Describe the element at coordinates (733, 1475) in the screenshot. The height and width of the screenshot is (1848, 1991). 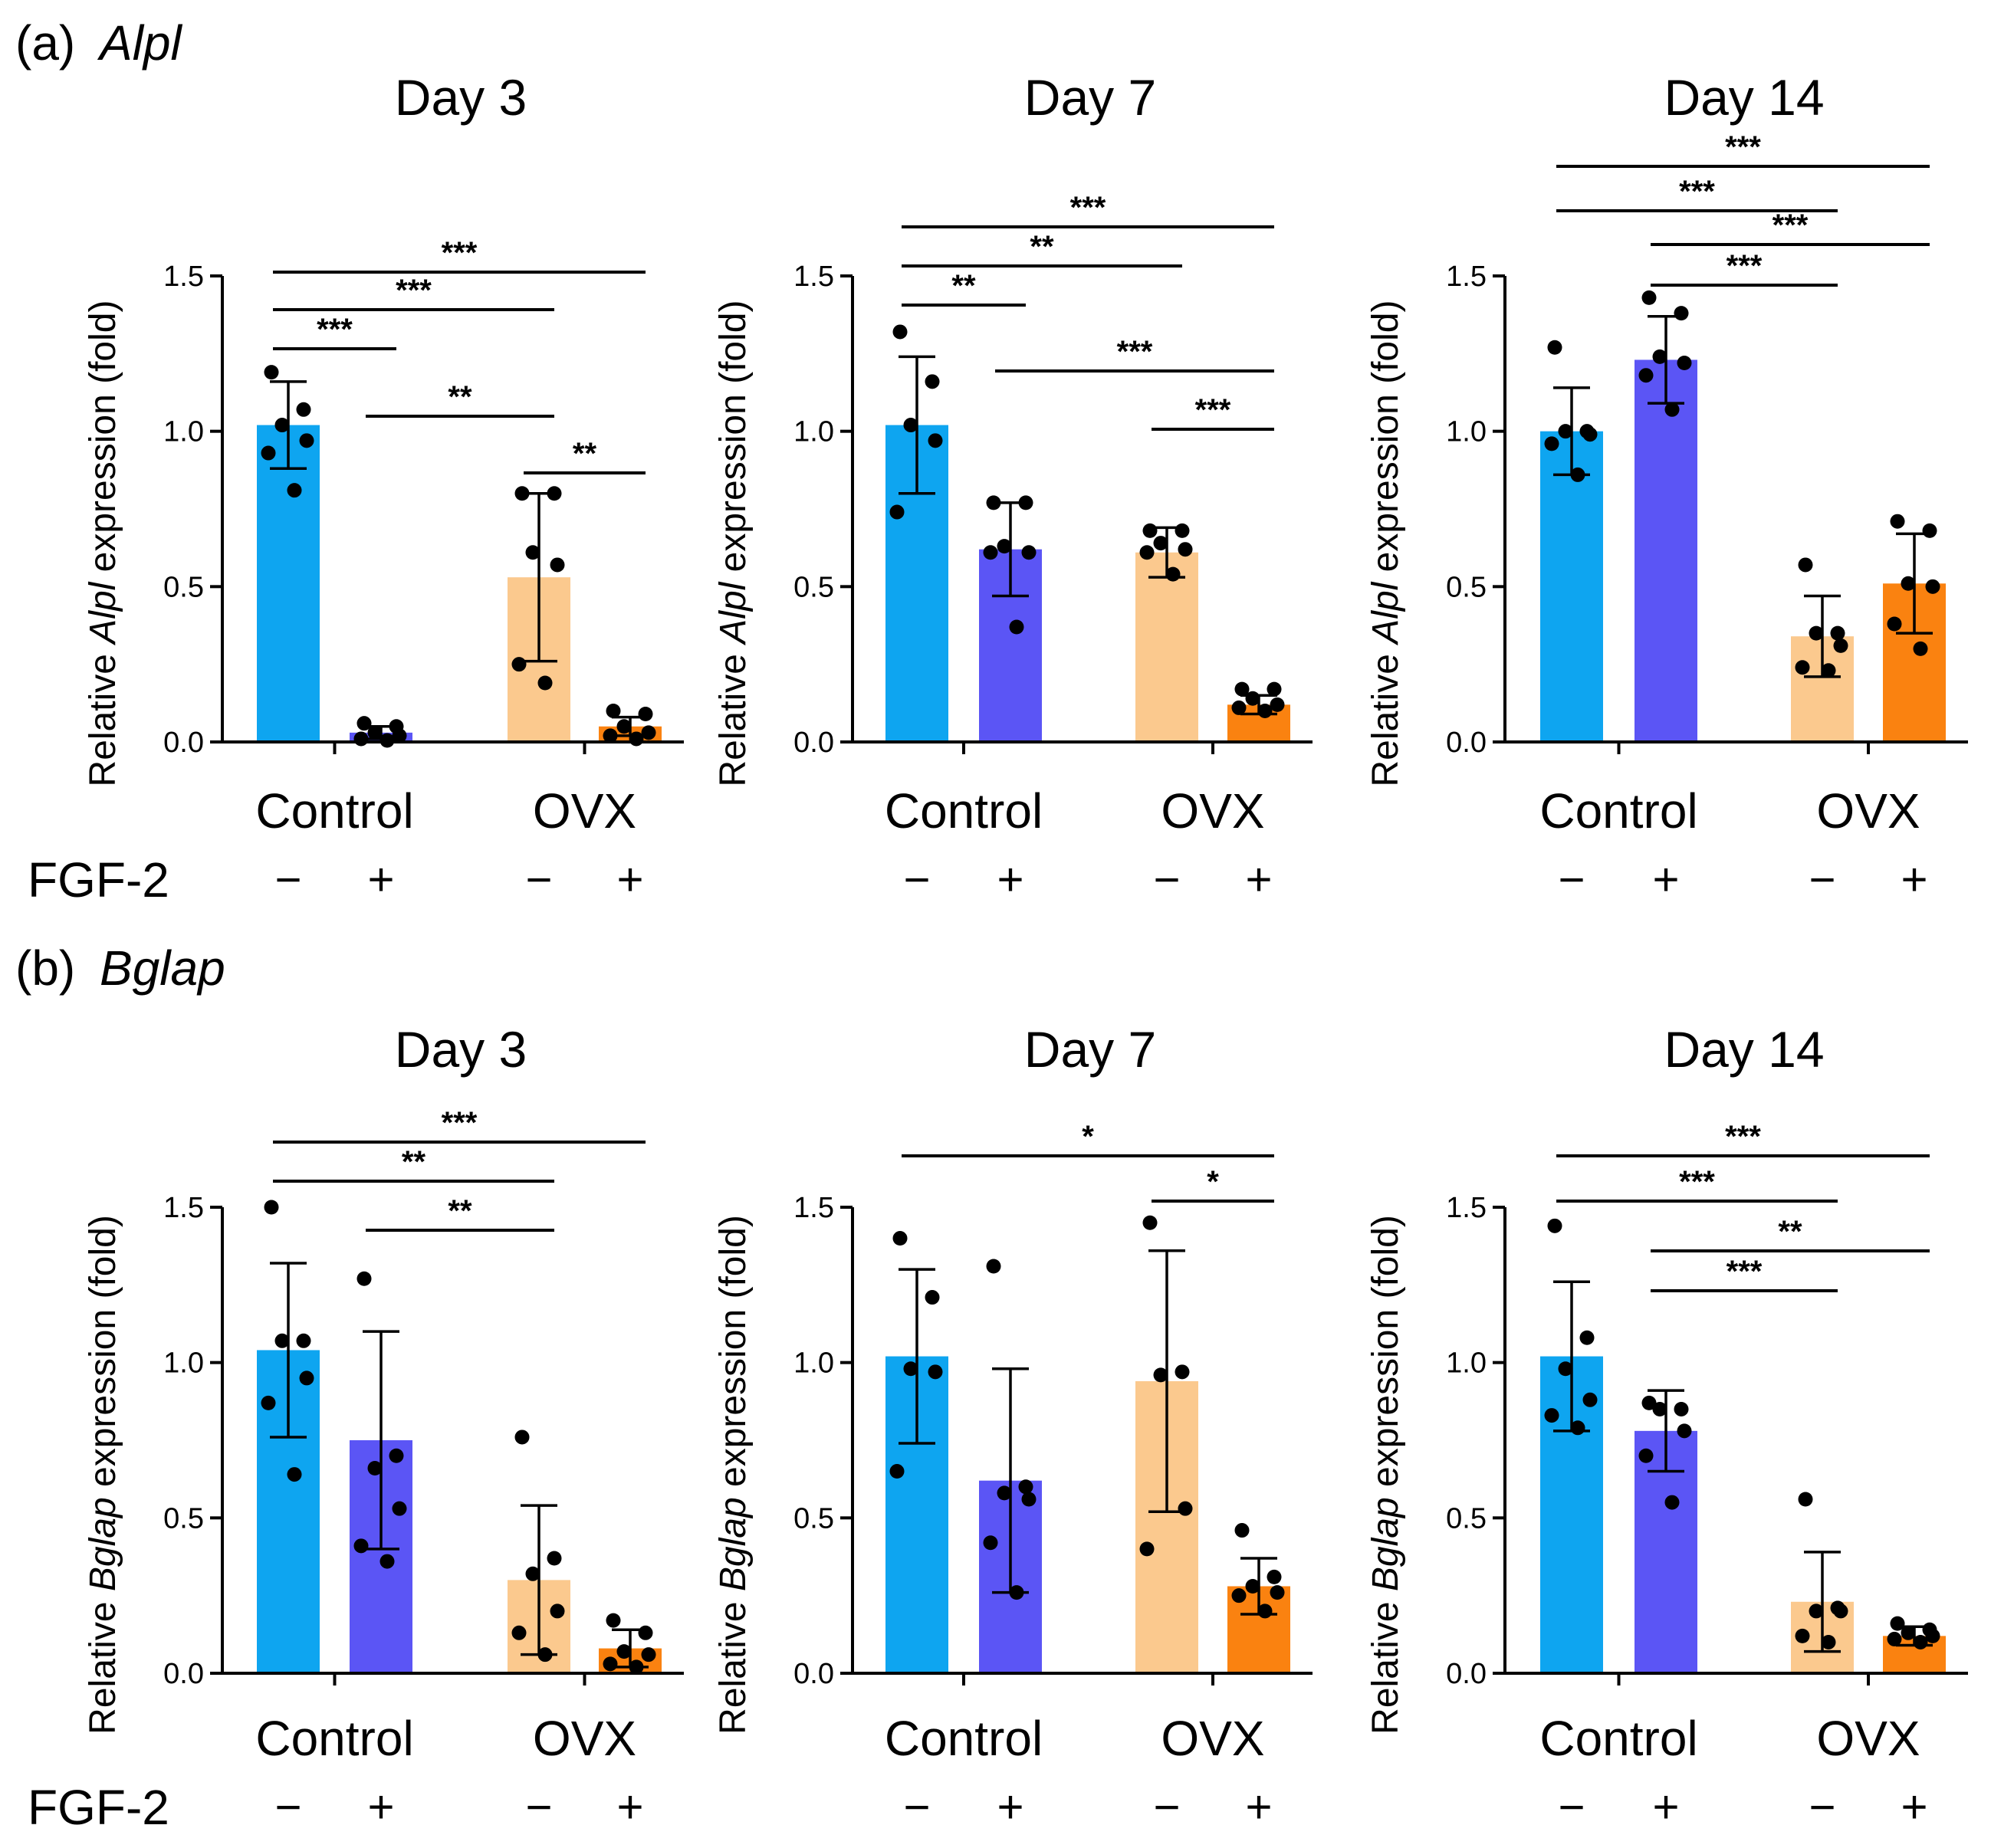
I see `y-axis-title: Relative Bglap expression (fold)` at that location.